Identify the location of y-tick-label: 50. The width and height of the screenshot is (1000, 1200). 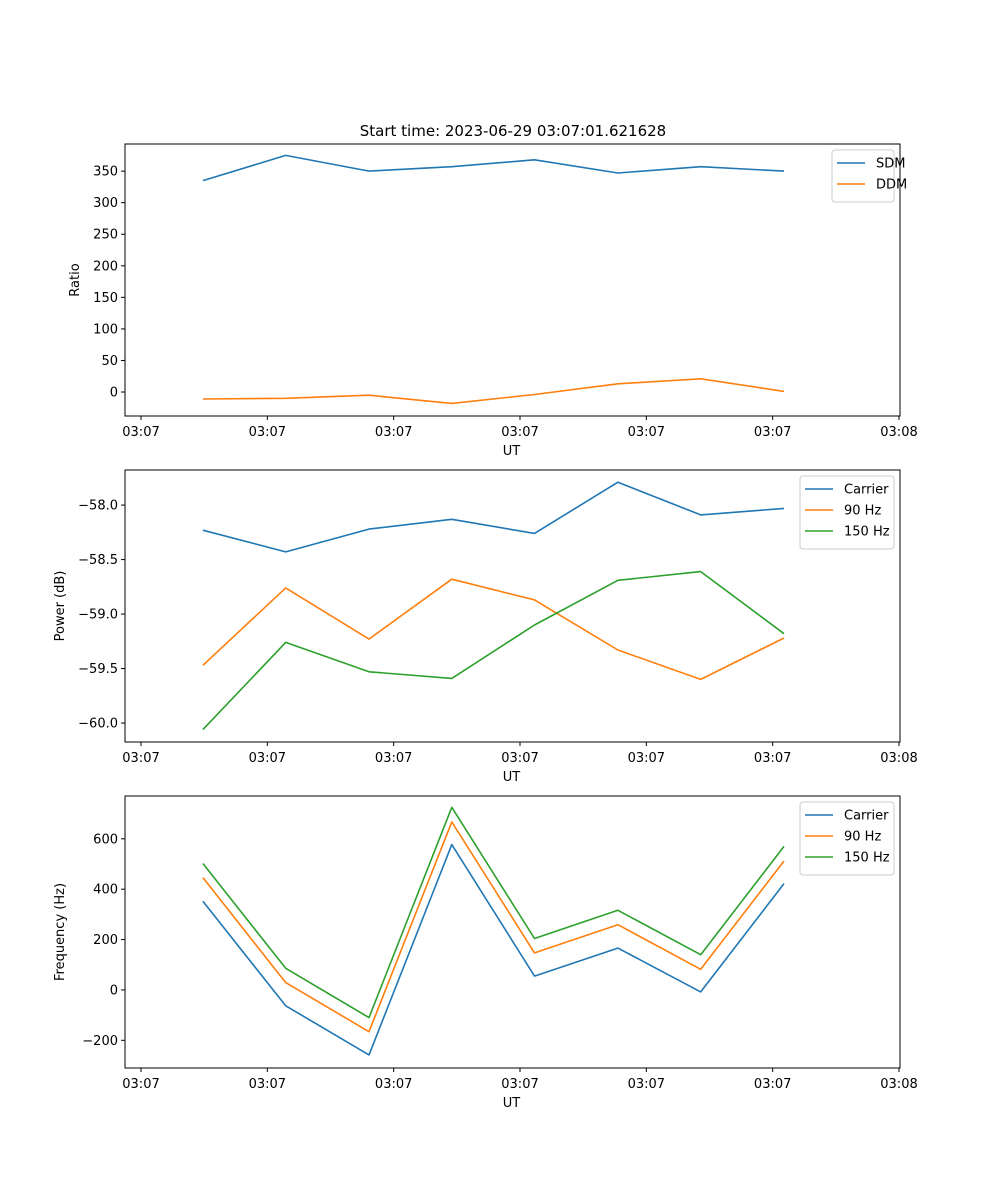
(109, 361).